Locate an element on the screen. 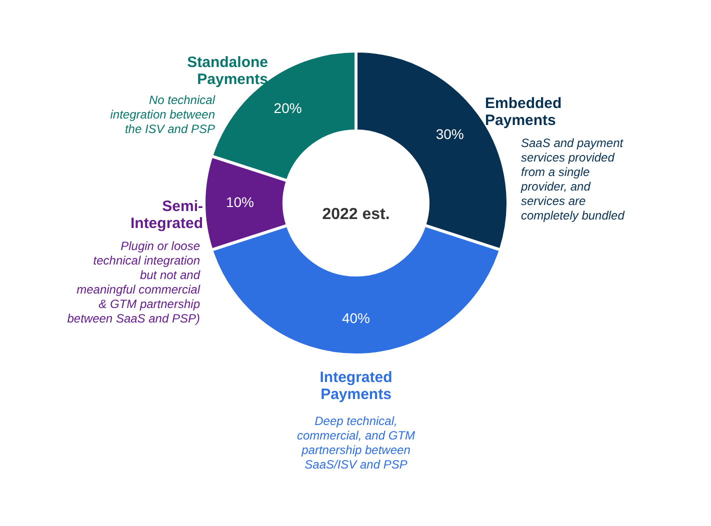 The width and height of the screenshot is (711, 526). slice-label: Embedded Payments is located at coordinates (523, 112).